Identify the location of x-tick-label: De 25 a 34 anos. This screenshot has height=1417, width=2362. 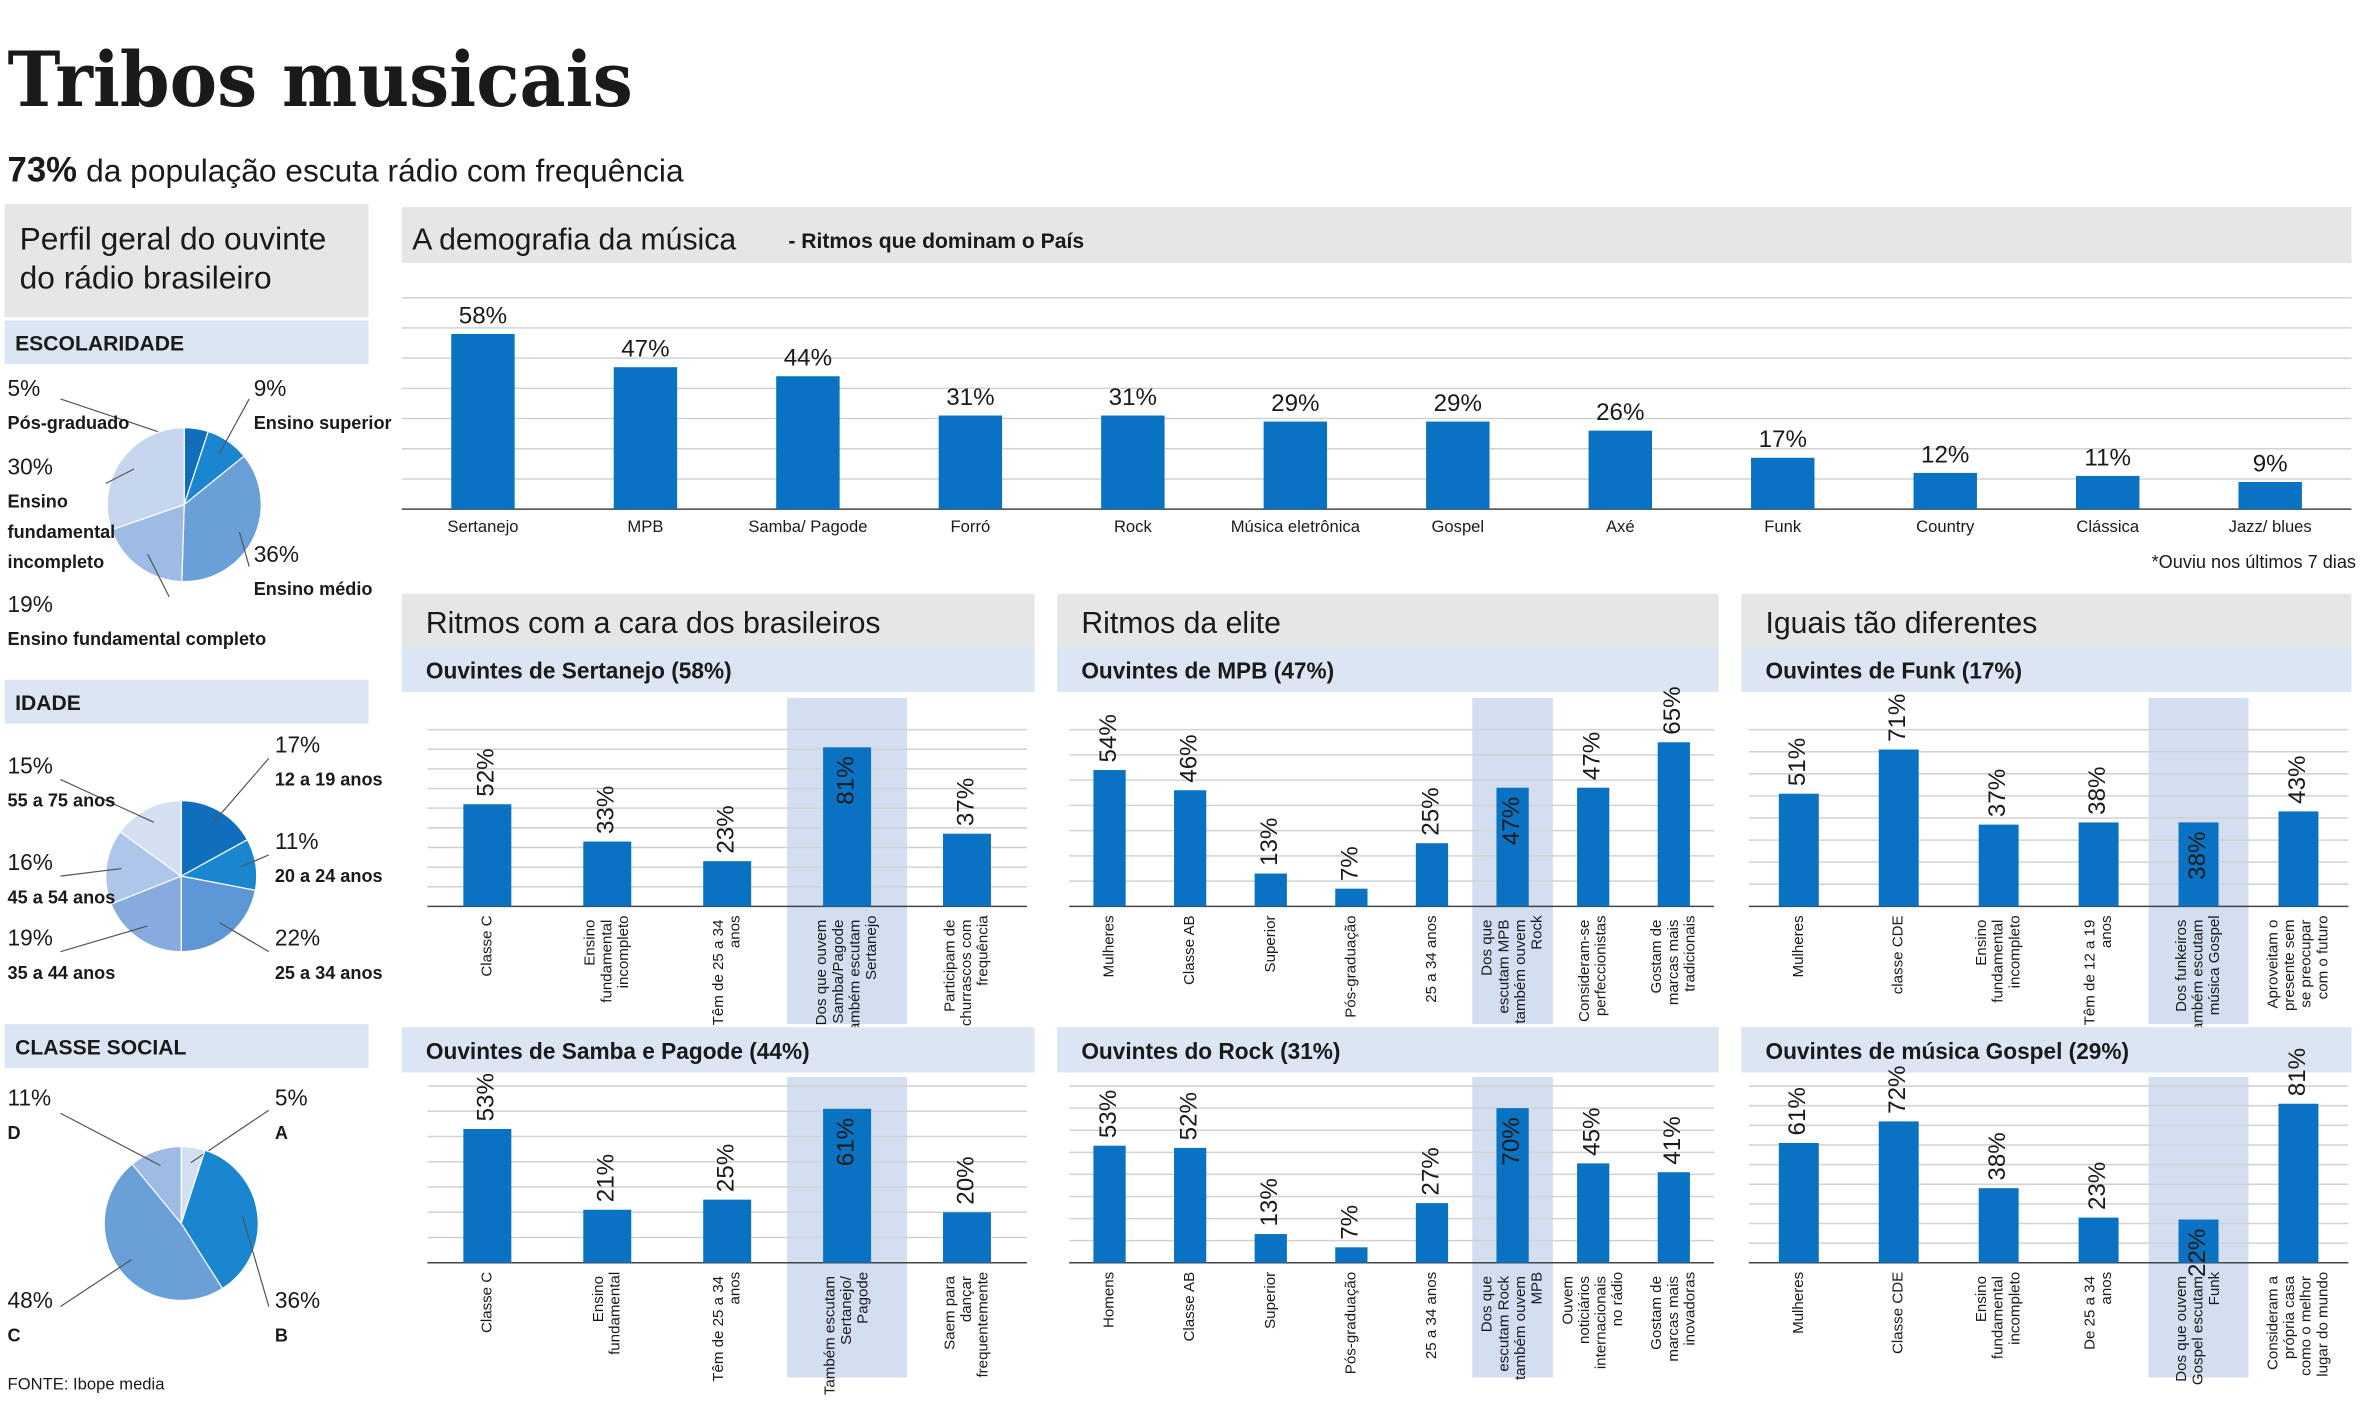
(2098, 1311).